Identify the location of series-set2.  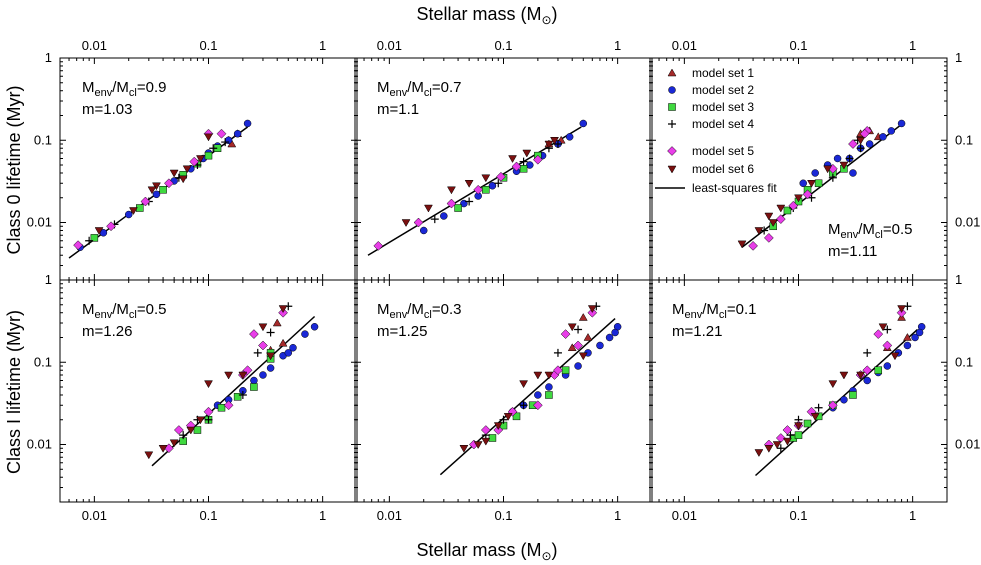
(266, 366).